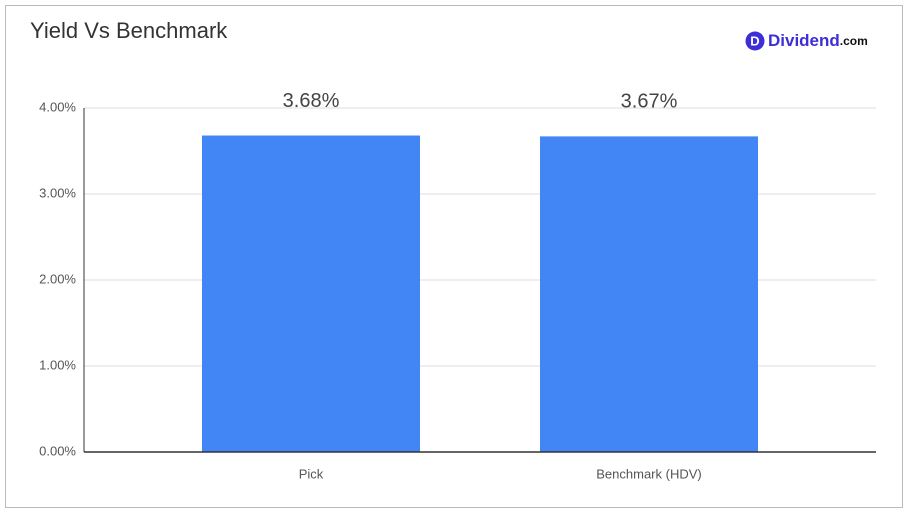 The height and width of the screenshot is (514, 909). What do you see at coordinates (57, 192) in the screenshot?
I see `y-tick-label: 3.00%` at bounding box center [57, 192].